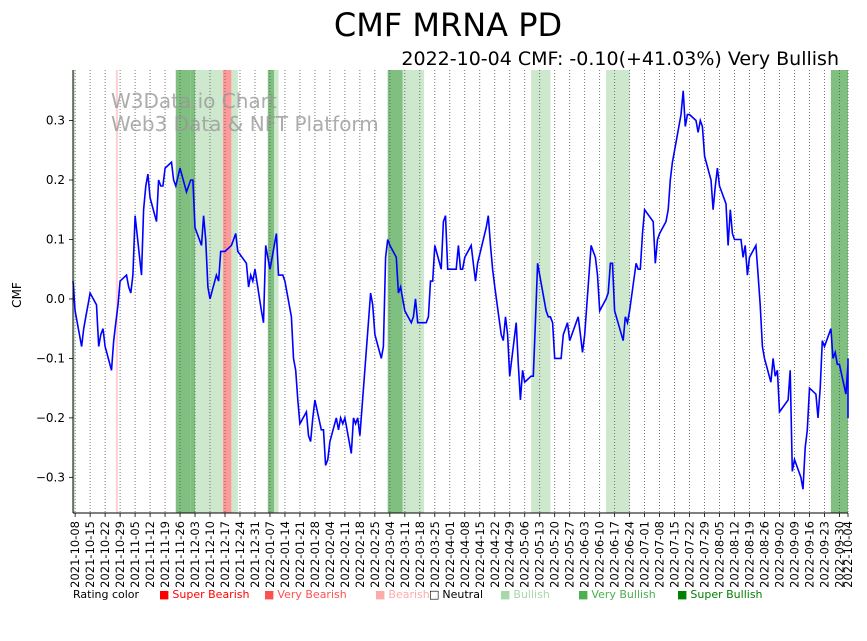 Image resolution: width=867 pixels, height=641 pixels. I want to click on x-tick-label-11: 2021-12-24, so click(240, 554).